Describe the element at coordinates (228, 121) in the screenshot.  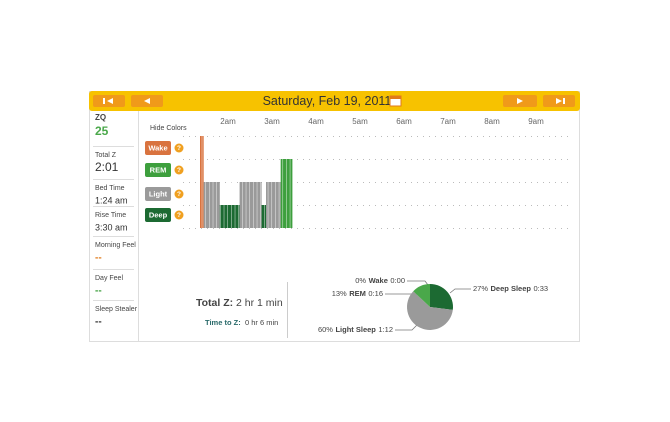
I see `time-label: 2am` at that location.